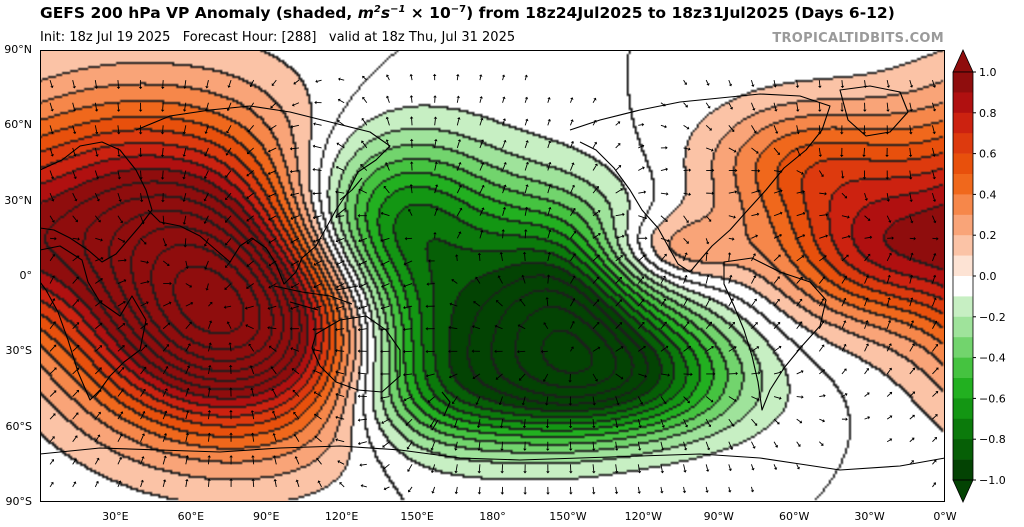  I want to click on coast-africa, so click(93, 323).